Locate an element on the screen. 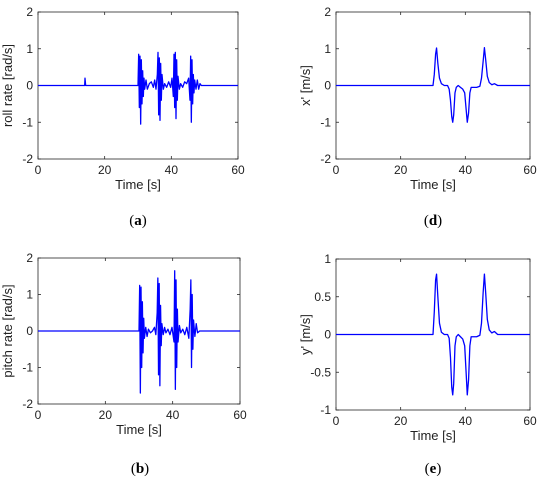 The image size is (550, 485). y-axis-label: y' [m/s] is located at coordinates (305, 334).